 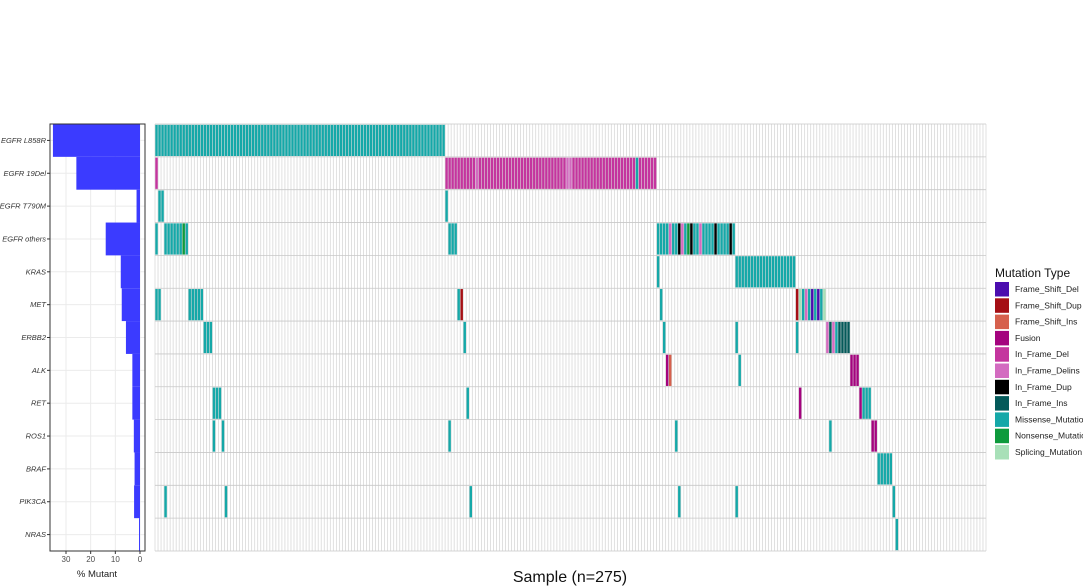 What do you see at coordinates (97, 337) in the screenshot?
I see `side-bar-frame` at bounding box center [97, 337].